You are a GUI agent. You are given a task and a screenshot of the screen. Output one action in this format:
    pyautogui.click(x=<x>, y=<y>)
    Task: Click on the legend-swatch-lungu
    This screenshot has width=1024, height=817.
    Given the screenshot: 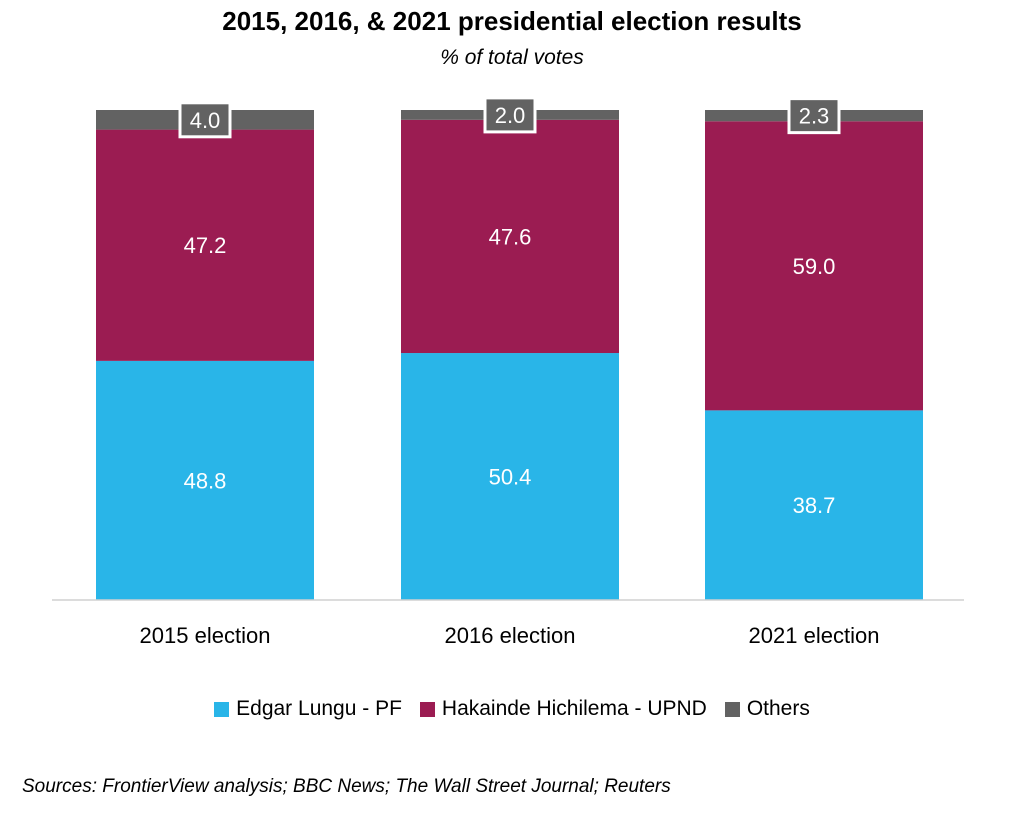 What is the action you would take?
    pyautogui.click(x=222, y=709)
    